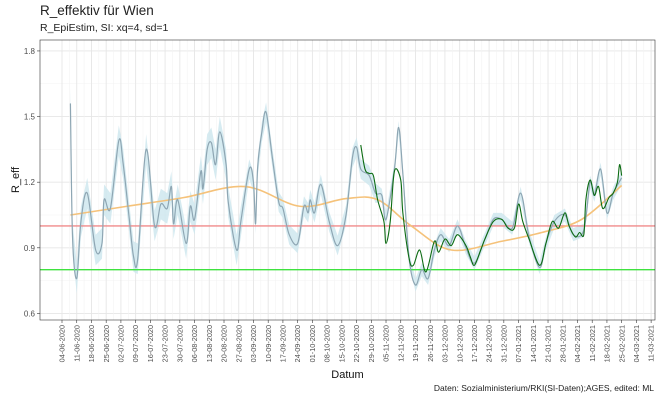  What do you see at coordinates (621, 343) in the screenshot?
I see `x-tick-label: 25-02-2021` at bounding box center [621, 343].